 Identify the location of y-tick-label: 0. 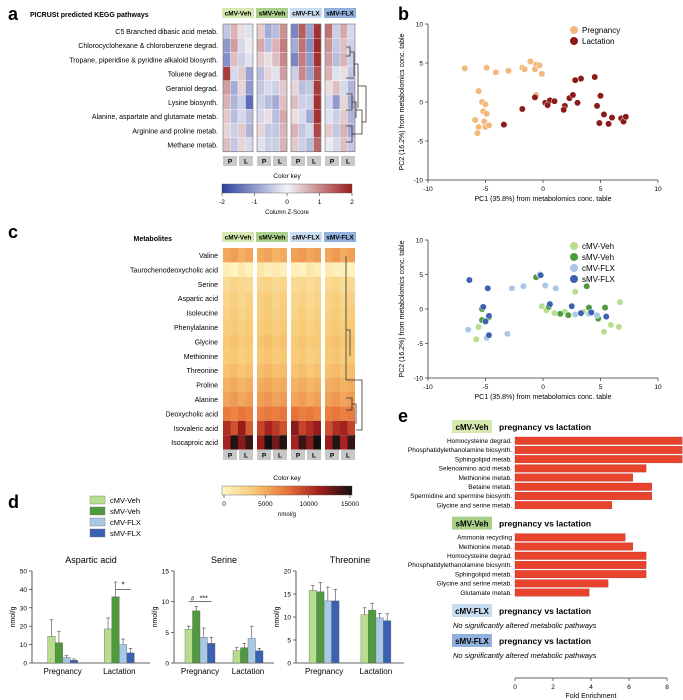
(289, 664).